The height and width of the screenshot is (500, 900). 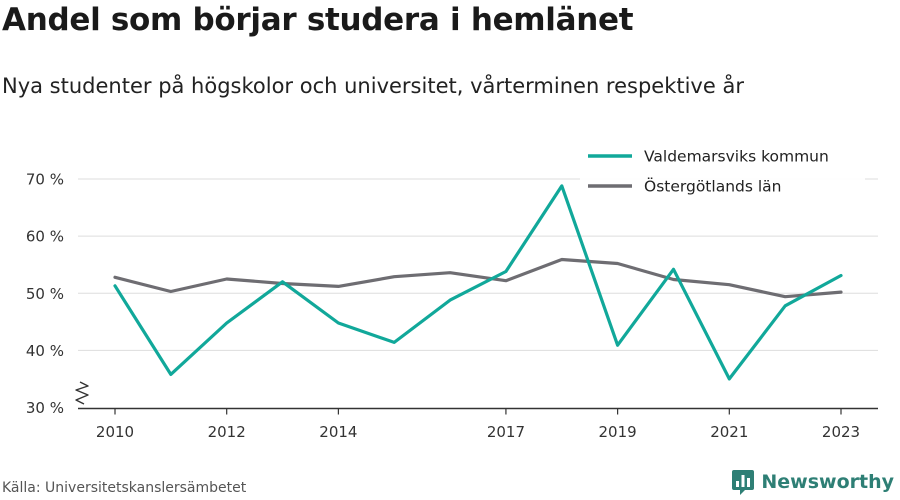 I want to click on y-tick-label: 70 %, so click(x=45, y=180).